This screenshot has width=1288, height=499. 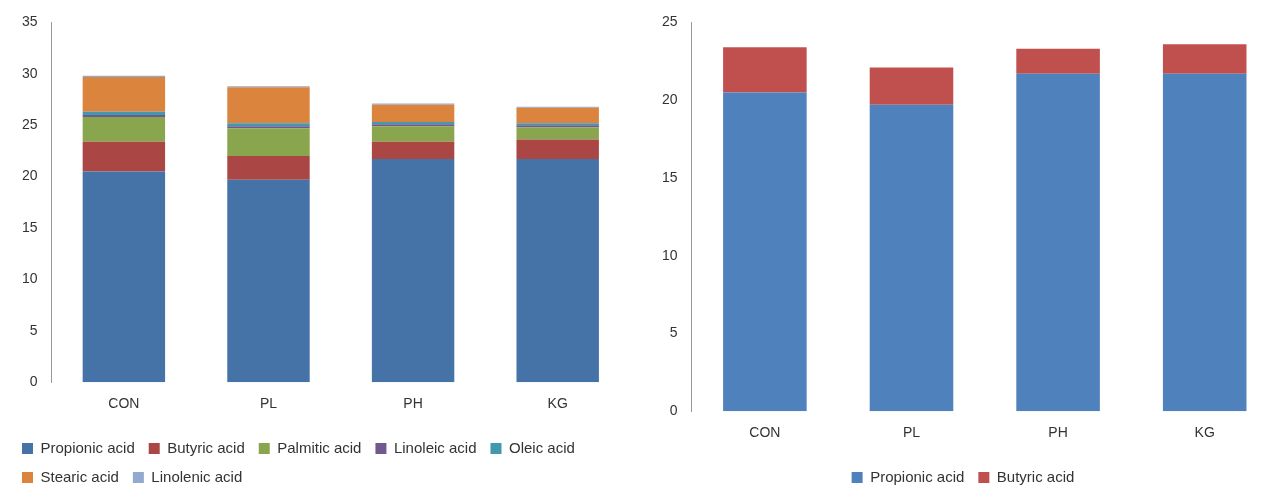 What do you see at coordinates (79, 476) in the screenshot?
I see `legend-label: Stearic acid` at bounding box center [79, 476].